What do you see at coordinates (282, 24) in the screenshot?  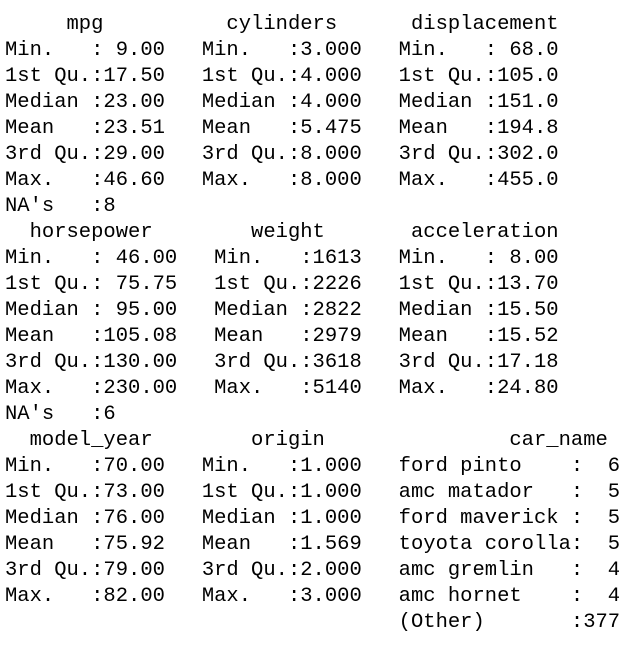 I see `header-line-mpg-cylinders-displacement: mpg cylinders displacement` at bounding box center [282, 24].